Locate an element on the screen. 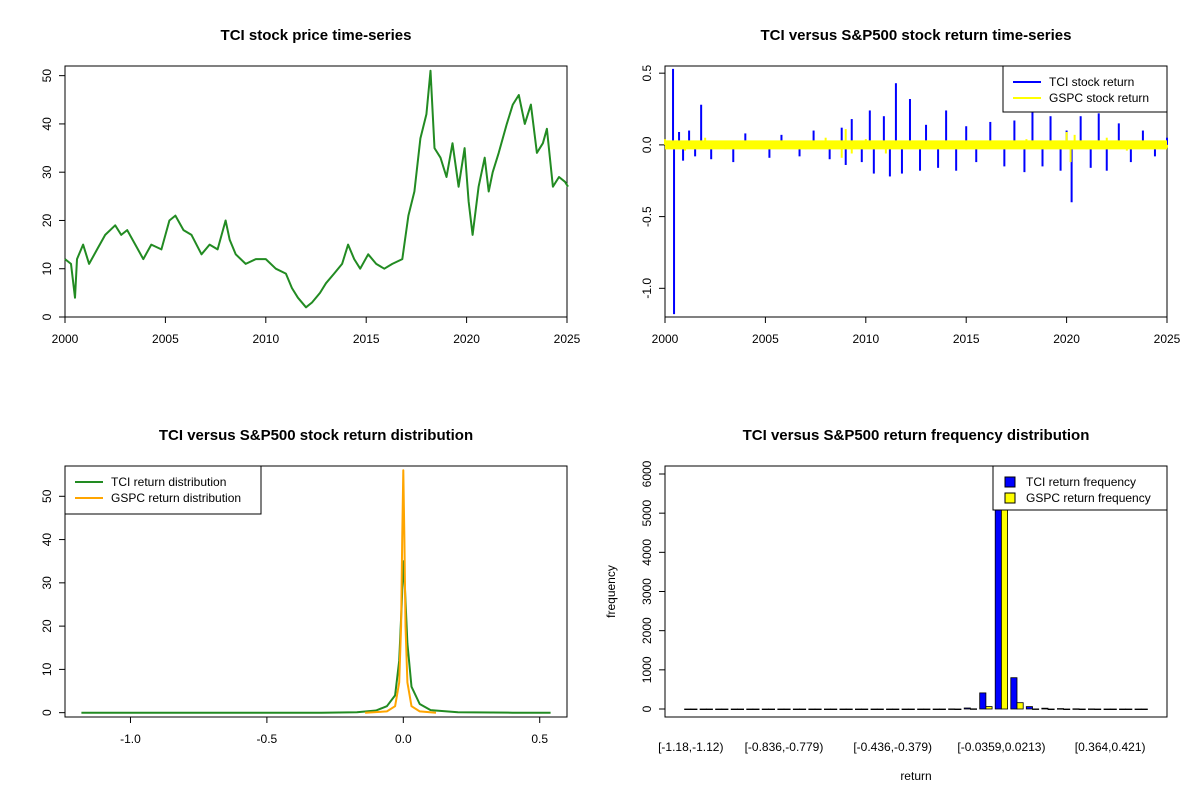 This screenshot has width=1200, height=800. x-tick-label: 0.5 is located at coordinates (539, 739).